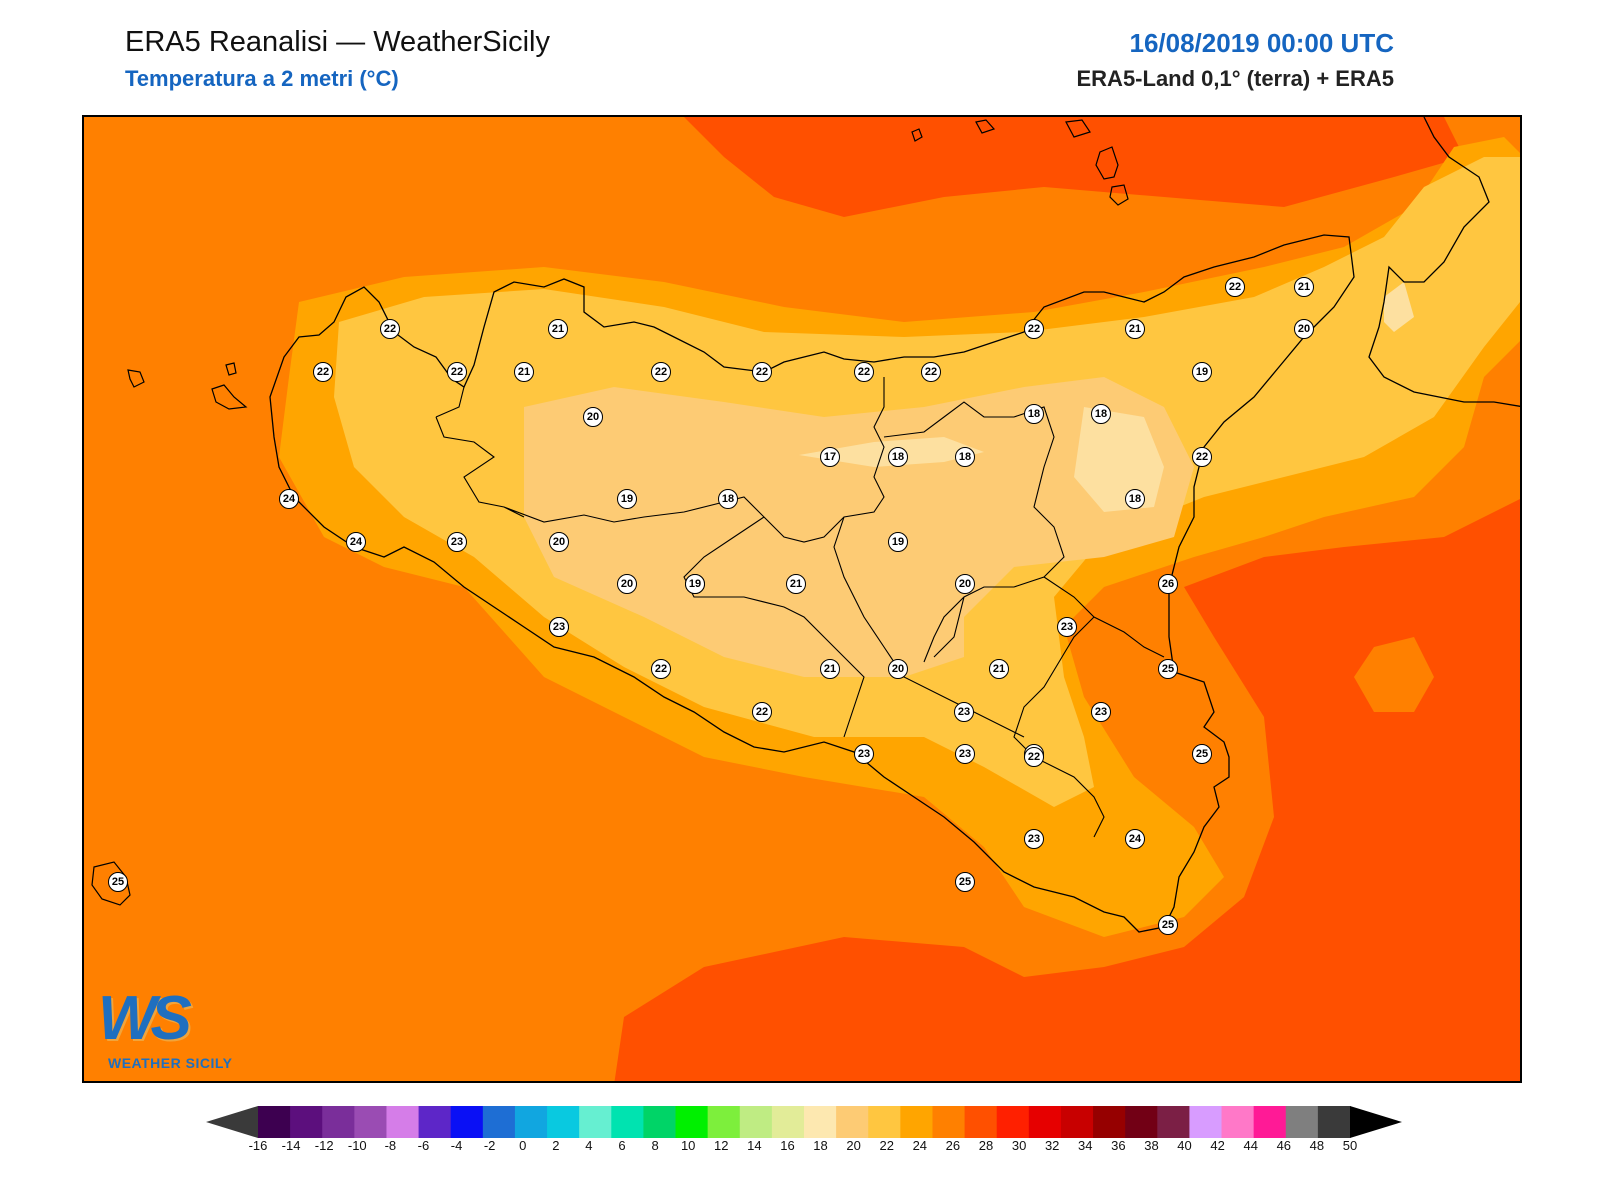 Image resolution: width=1600 pixels, height=1200 pixels. I want to click on island-pantelleria, so click(111, 883).